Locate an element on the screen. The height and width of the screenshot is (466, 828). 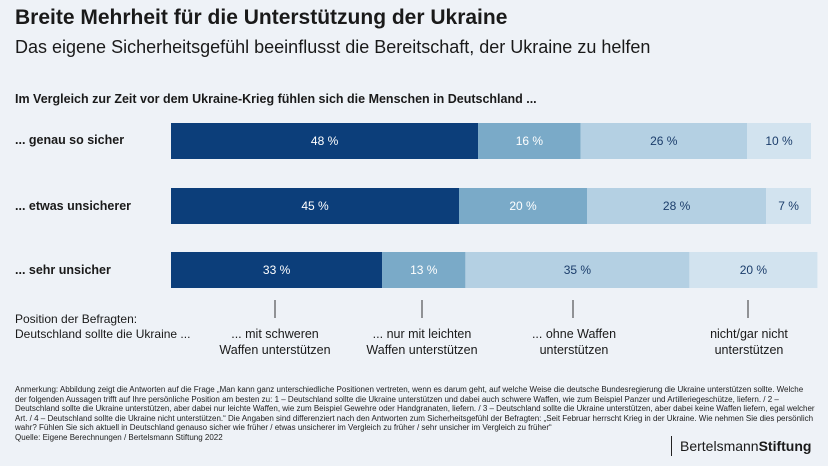
value-label-row2-series1: 45 % is located at coordinates (315, 206).